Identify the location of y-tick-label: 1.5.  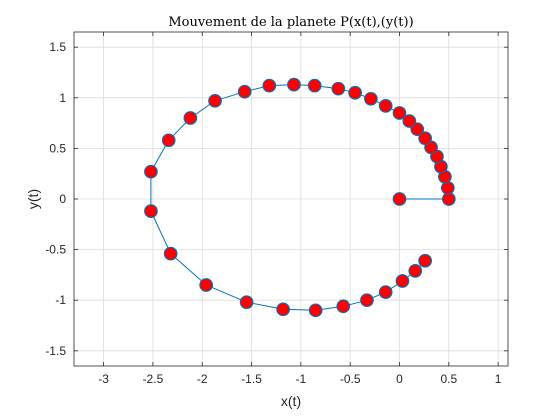
(57, 47).